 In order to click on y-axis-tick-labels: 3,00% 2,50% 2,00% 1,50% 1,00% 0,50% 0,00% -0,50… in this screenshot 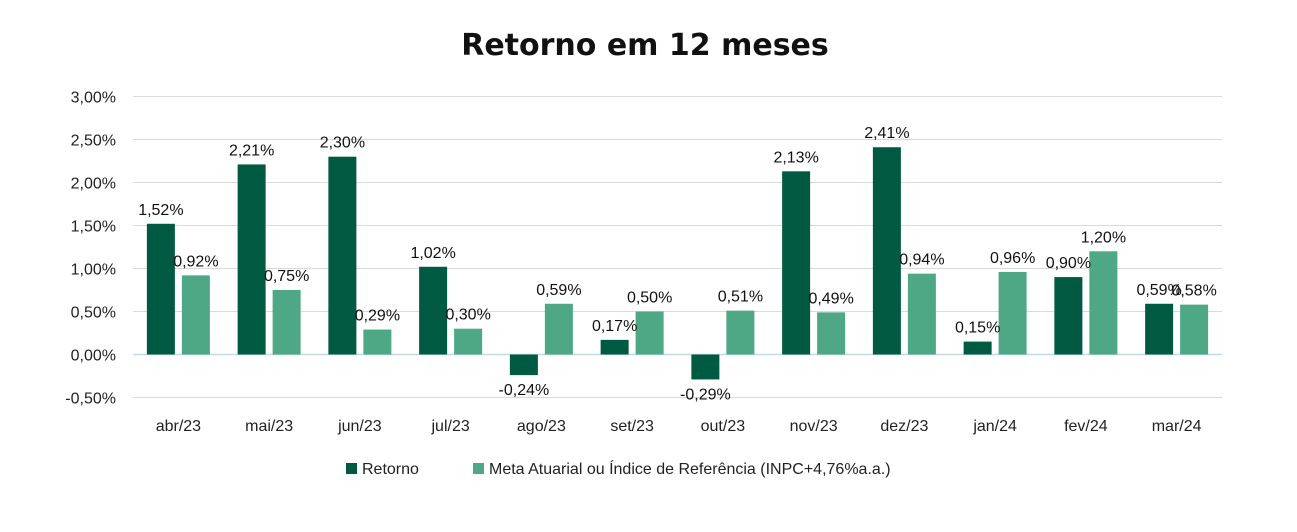, I will do `click(90, 249)`.